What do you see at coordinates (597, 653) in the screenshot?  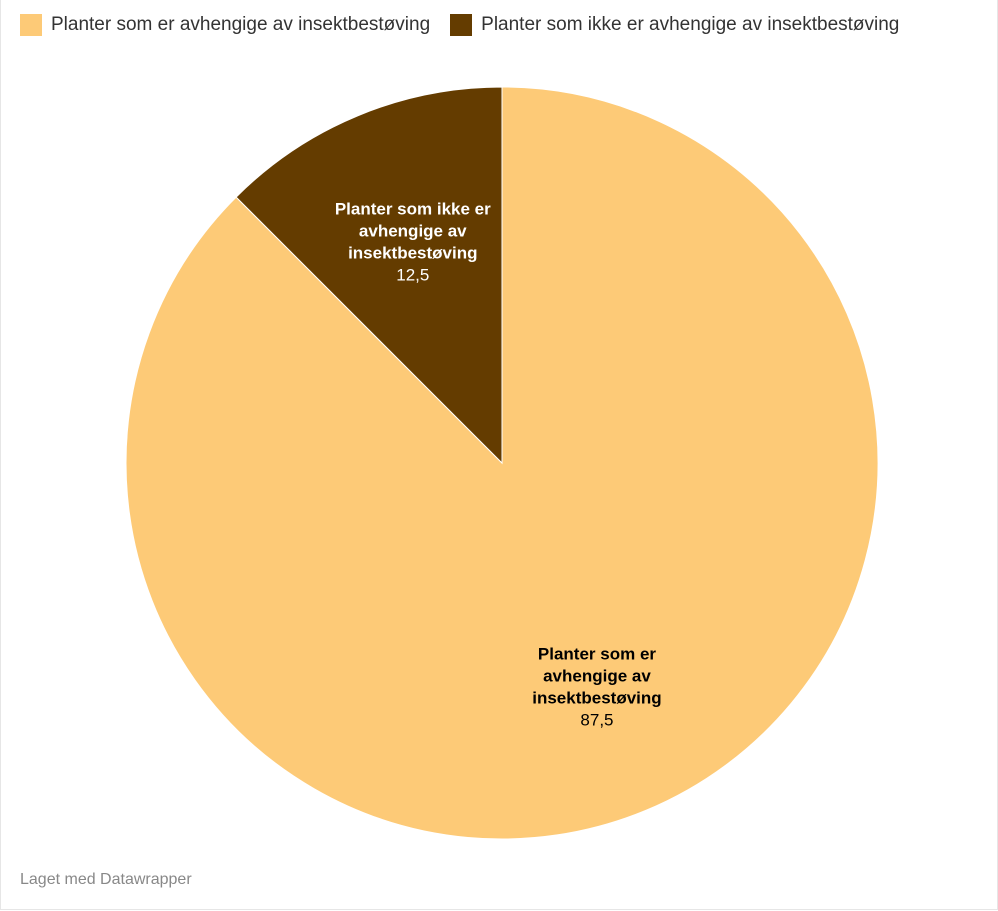 I see `pie-slice-label-name-line: Planter som er` at bounding box center [597, 653].